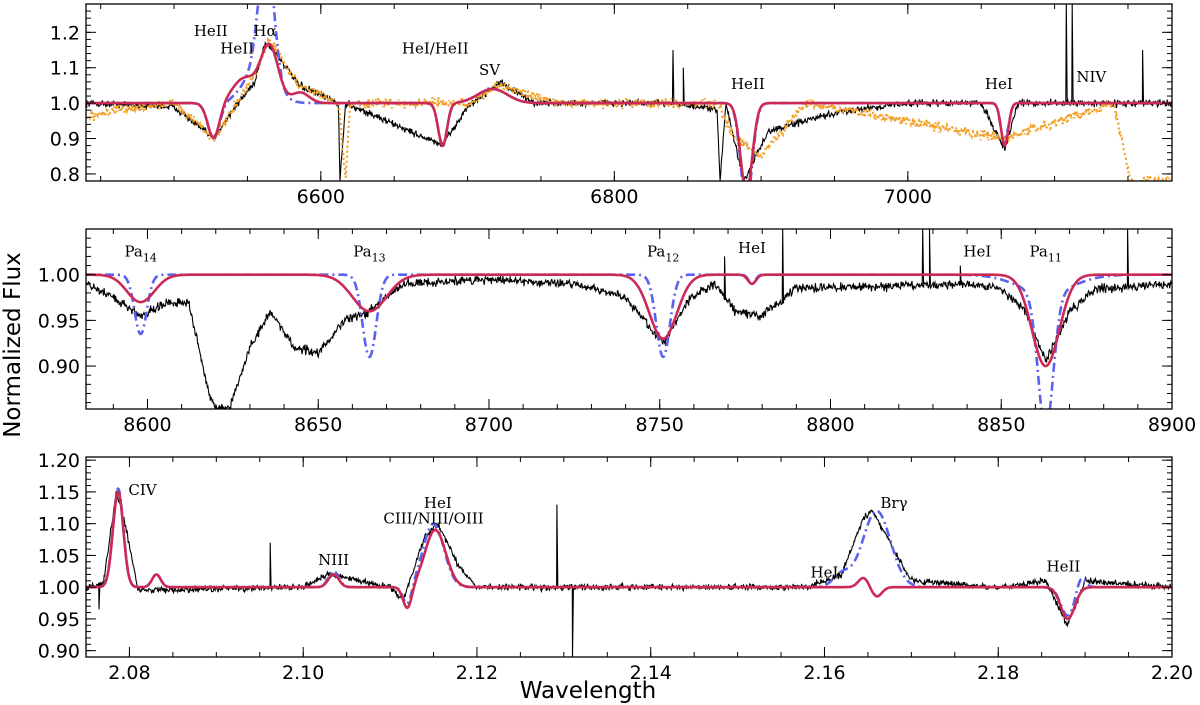  Describe the element at coordinates (824, 673) in the screenshot. I see `x-tick-label: 2.16` at that location.